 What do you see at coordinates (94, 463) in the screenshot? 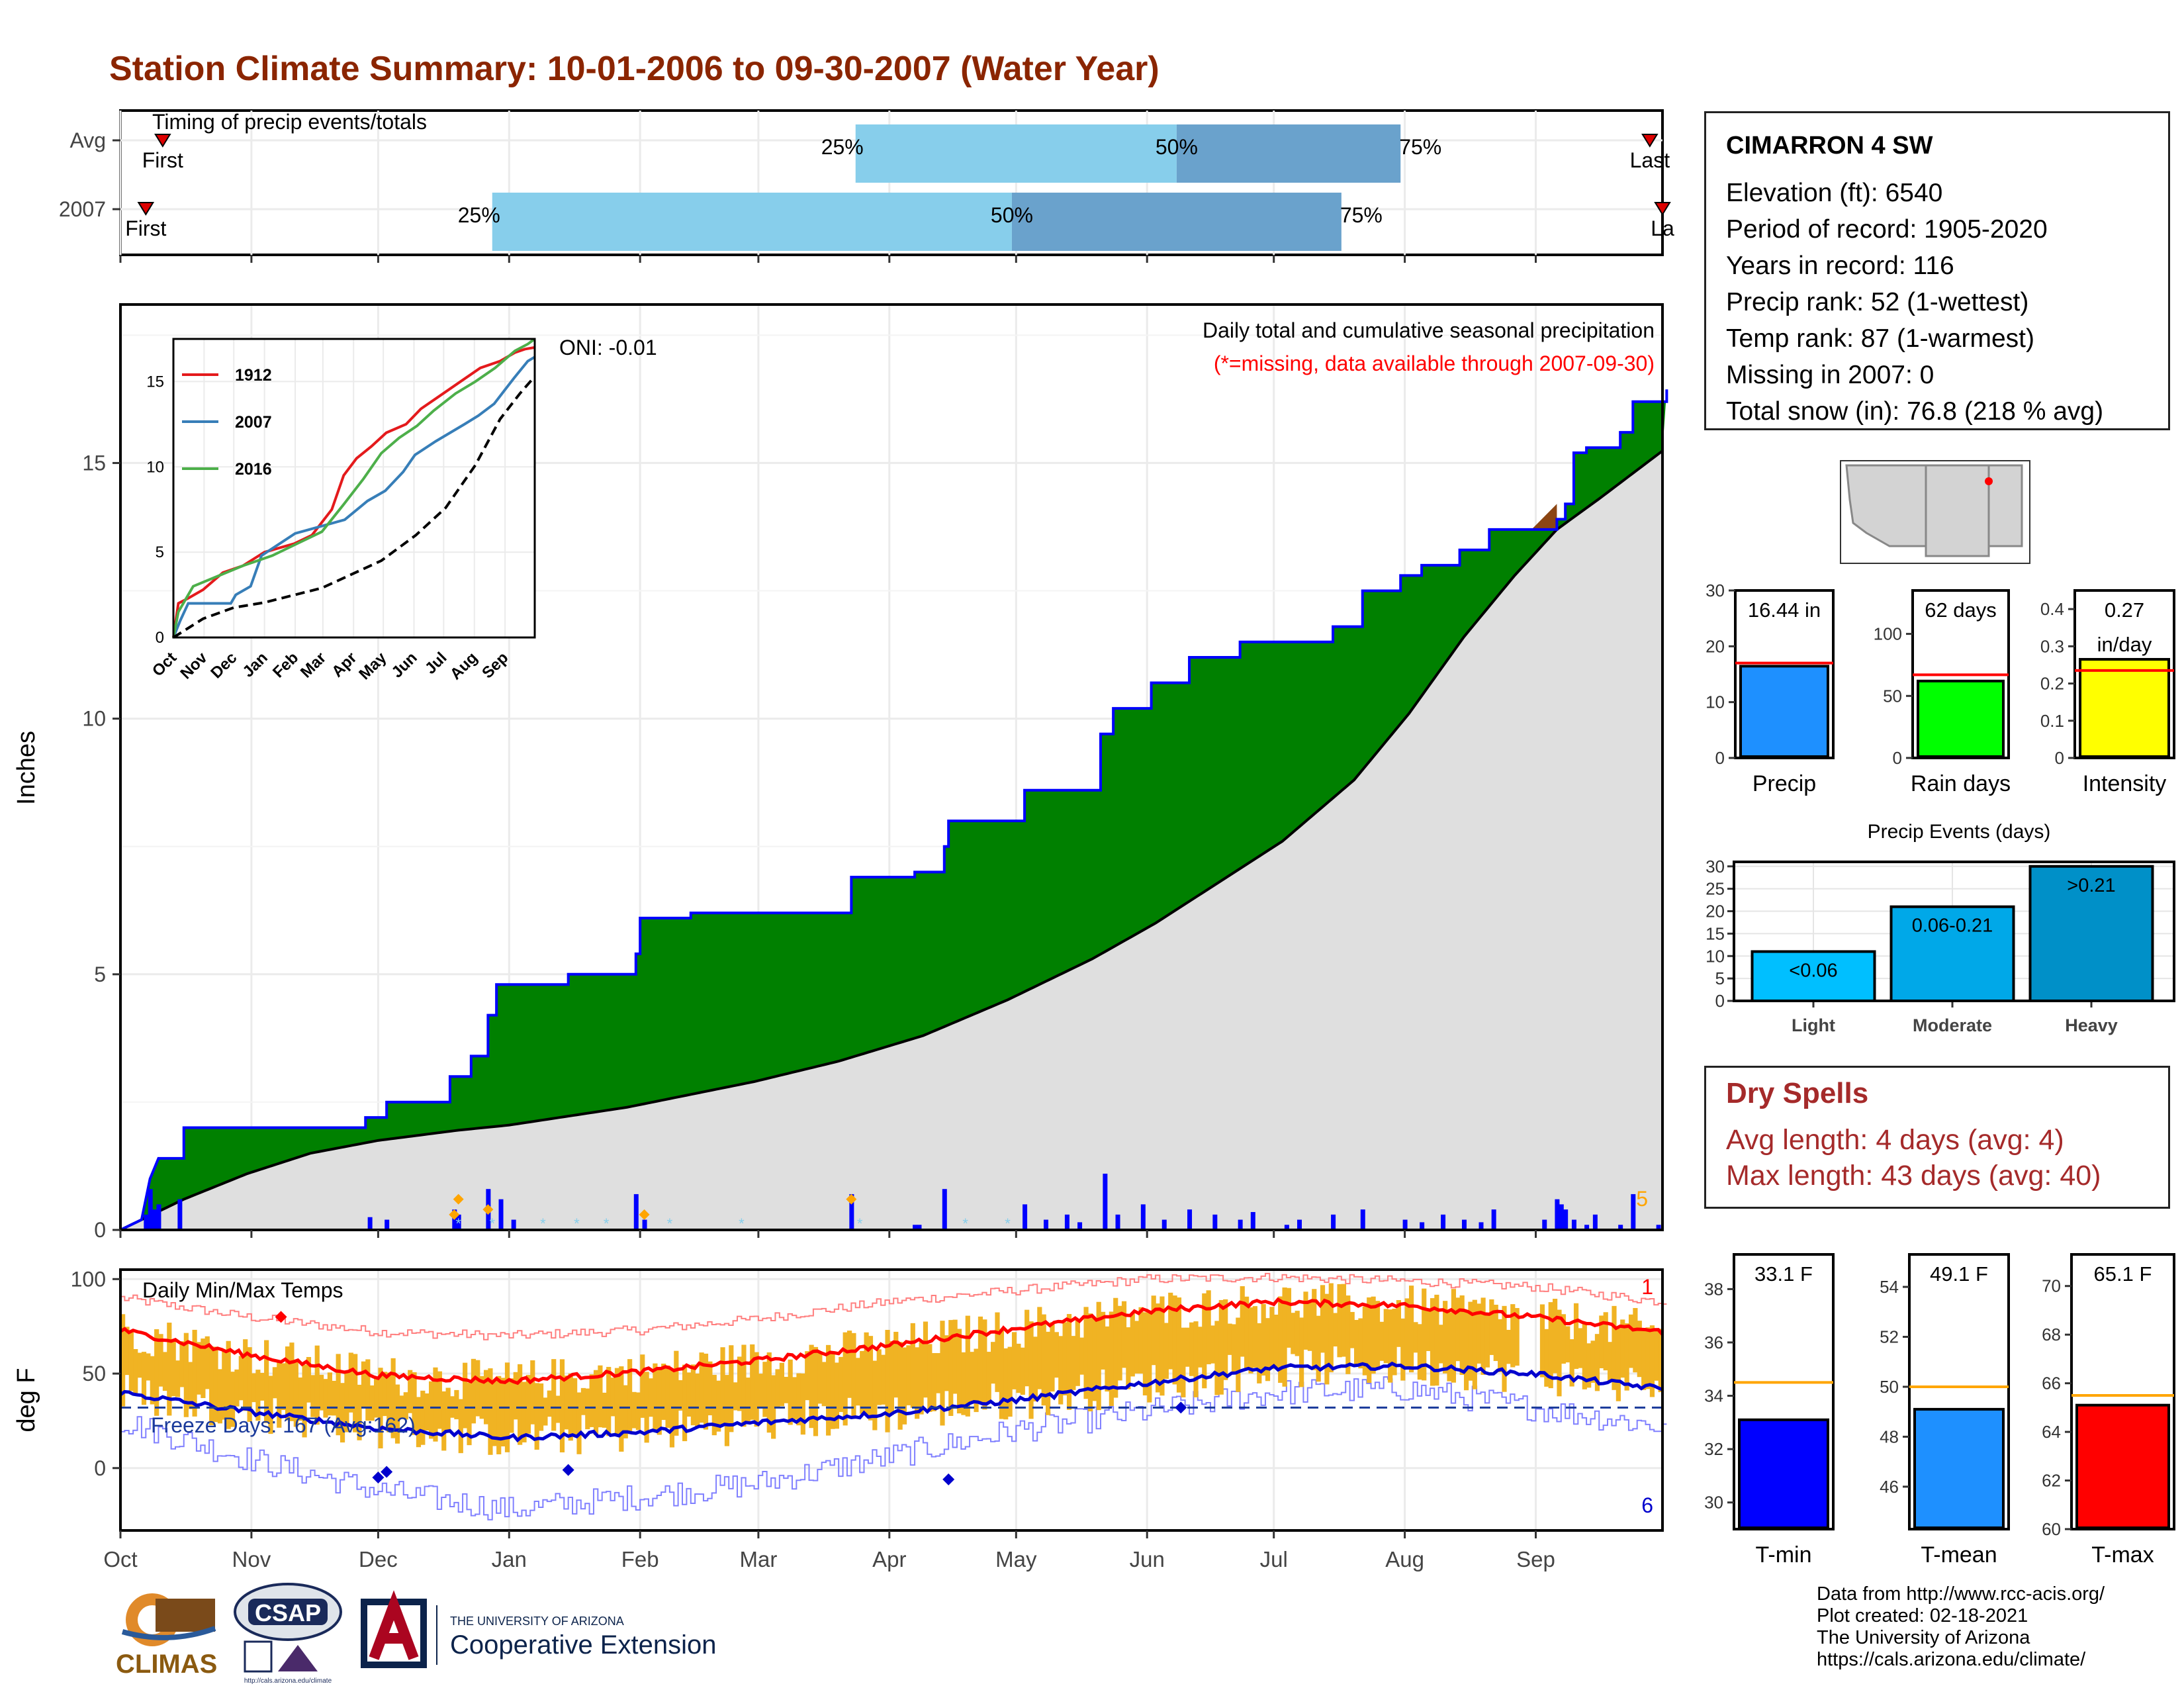
I see `precip-ytick-label: 15` at bounding box center [94, 463].